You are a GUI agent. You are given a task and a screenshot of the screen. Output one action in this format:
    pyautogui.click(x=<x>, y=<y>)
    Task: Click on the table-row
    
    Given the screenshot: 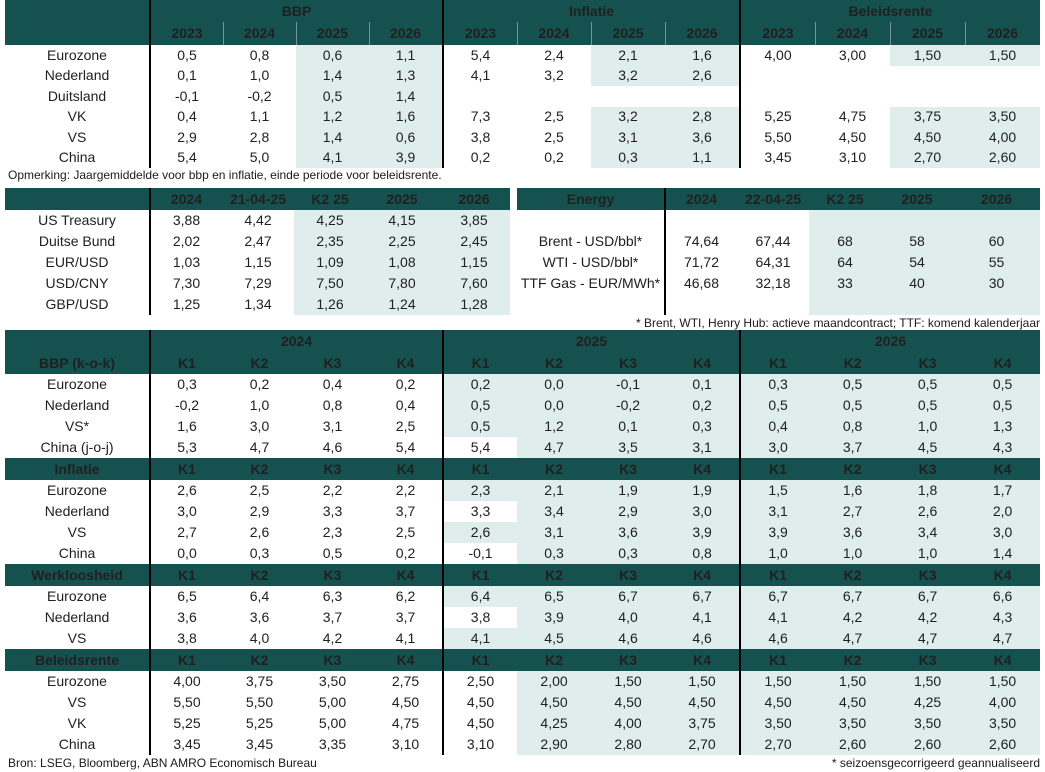 What is the action you would take?
    pyautogui.click(x=778, y=220)
    